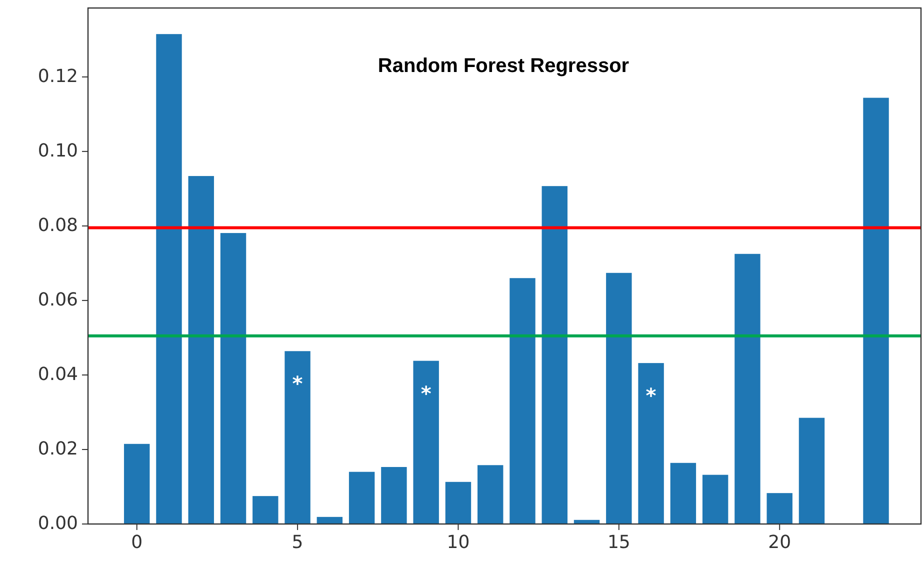  I want to click on x-tick-label: 5, so click(298, 542).